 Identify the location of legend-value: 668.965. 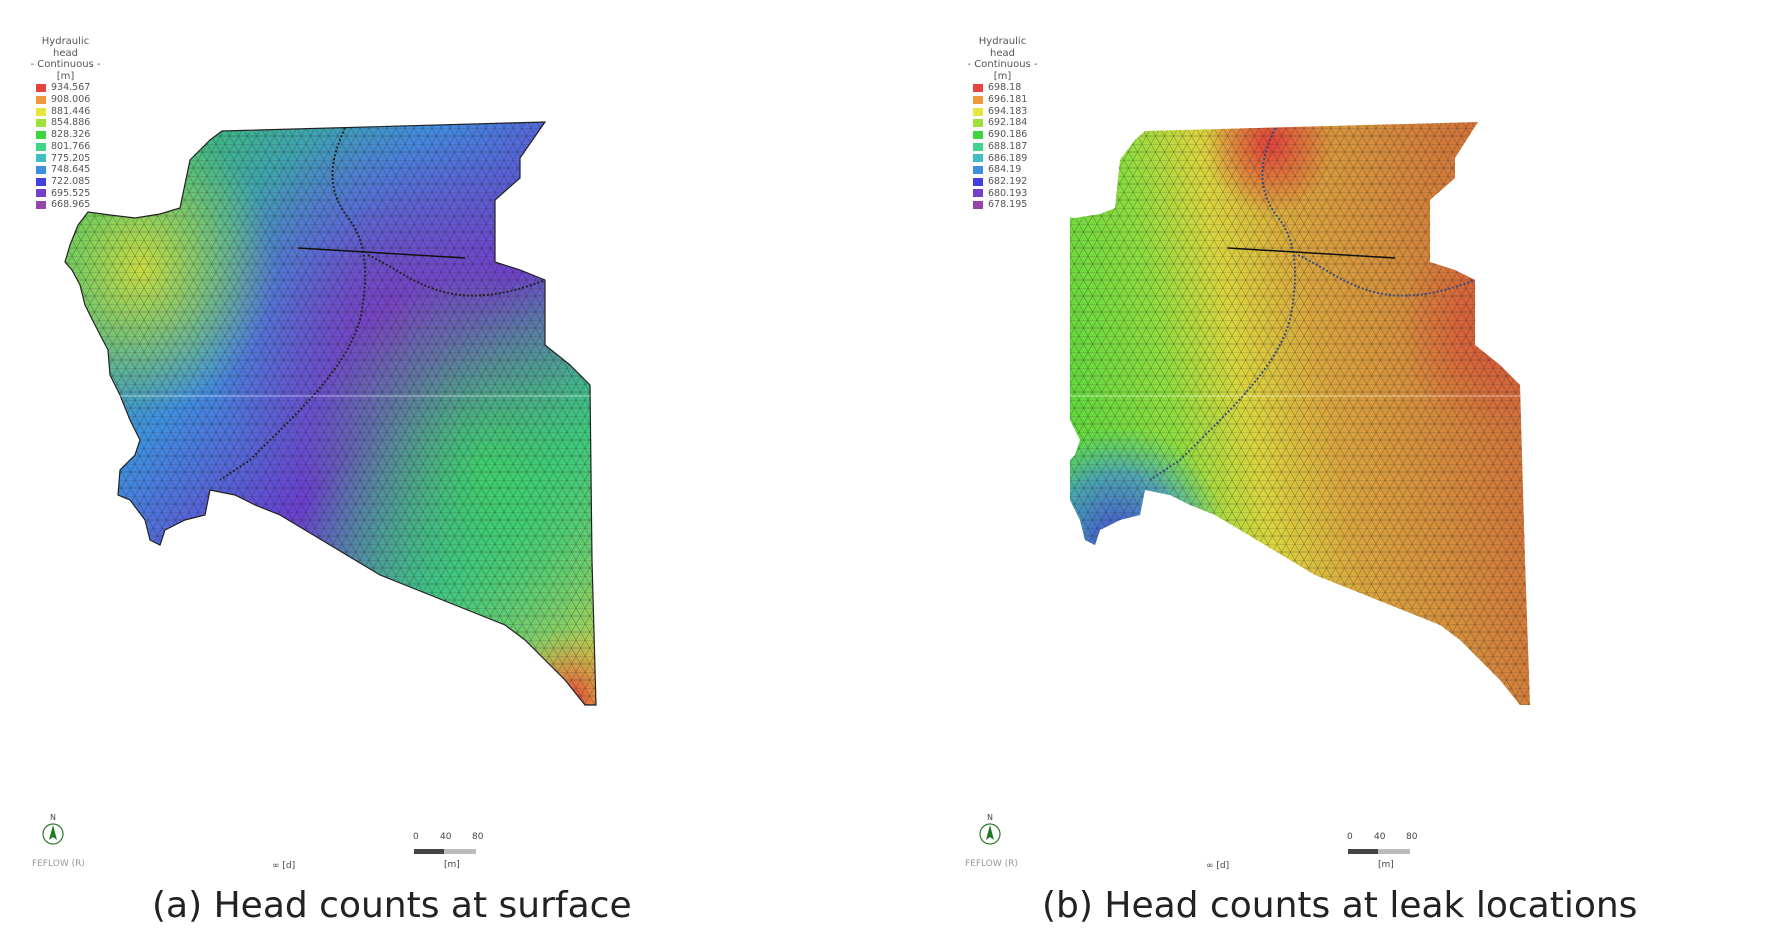
(71, 205).